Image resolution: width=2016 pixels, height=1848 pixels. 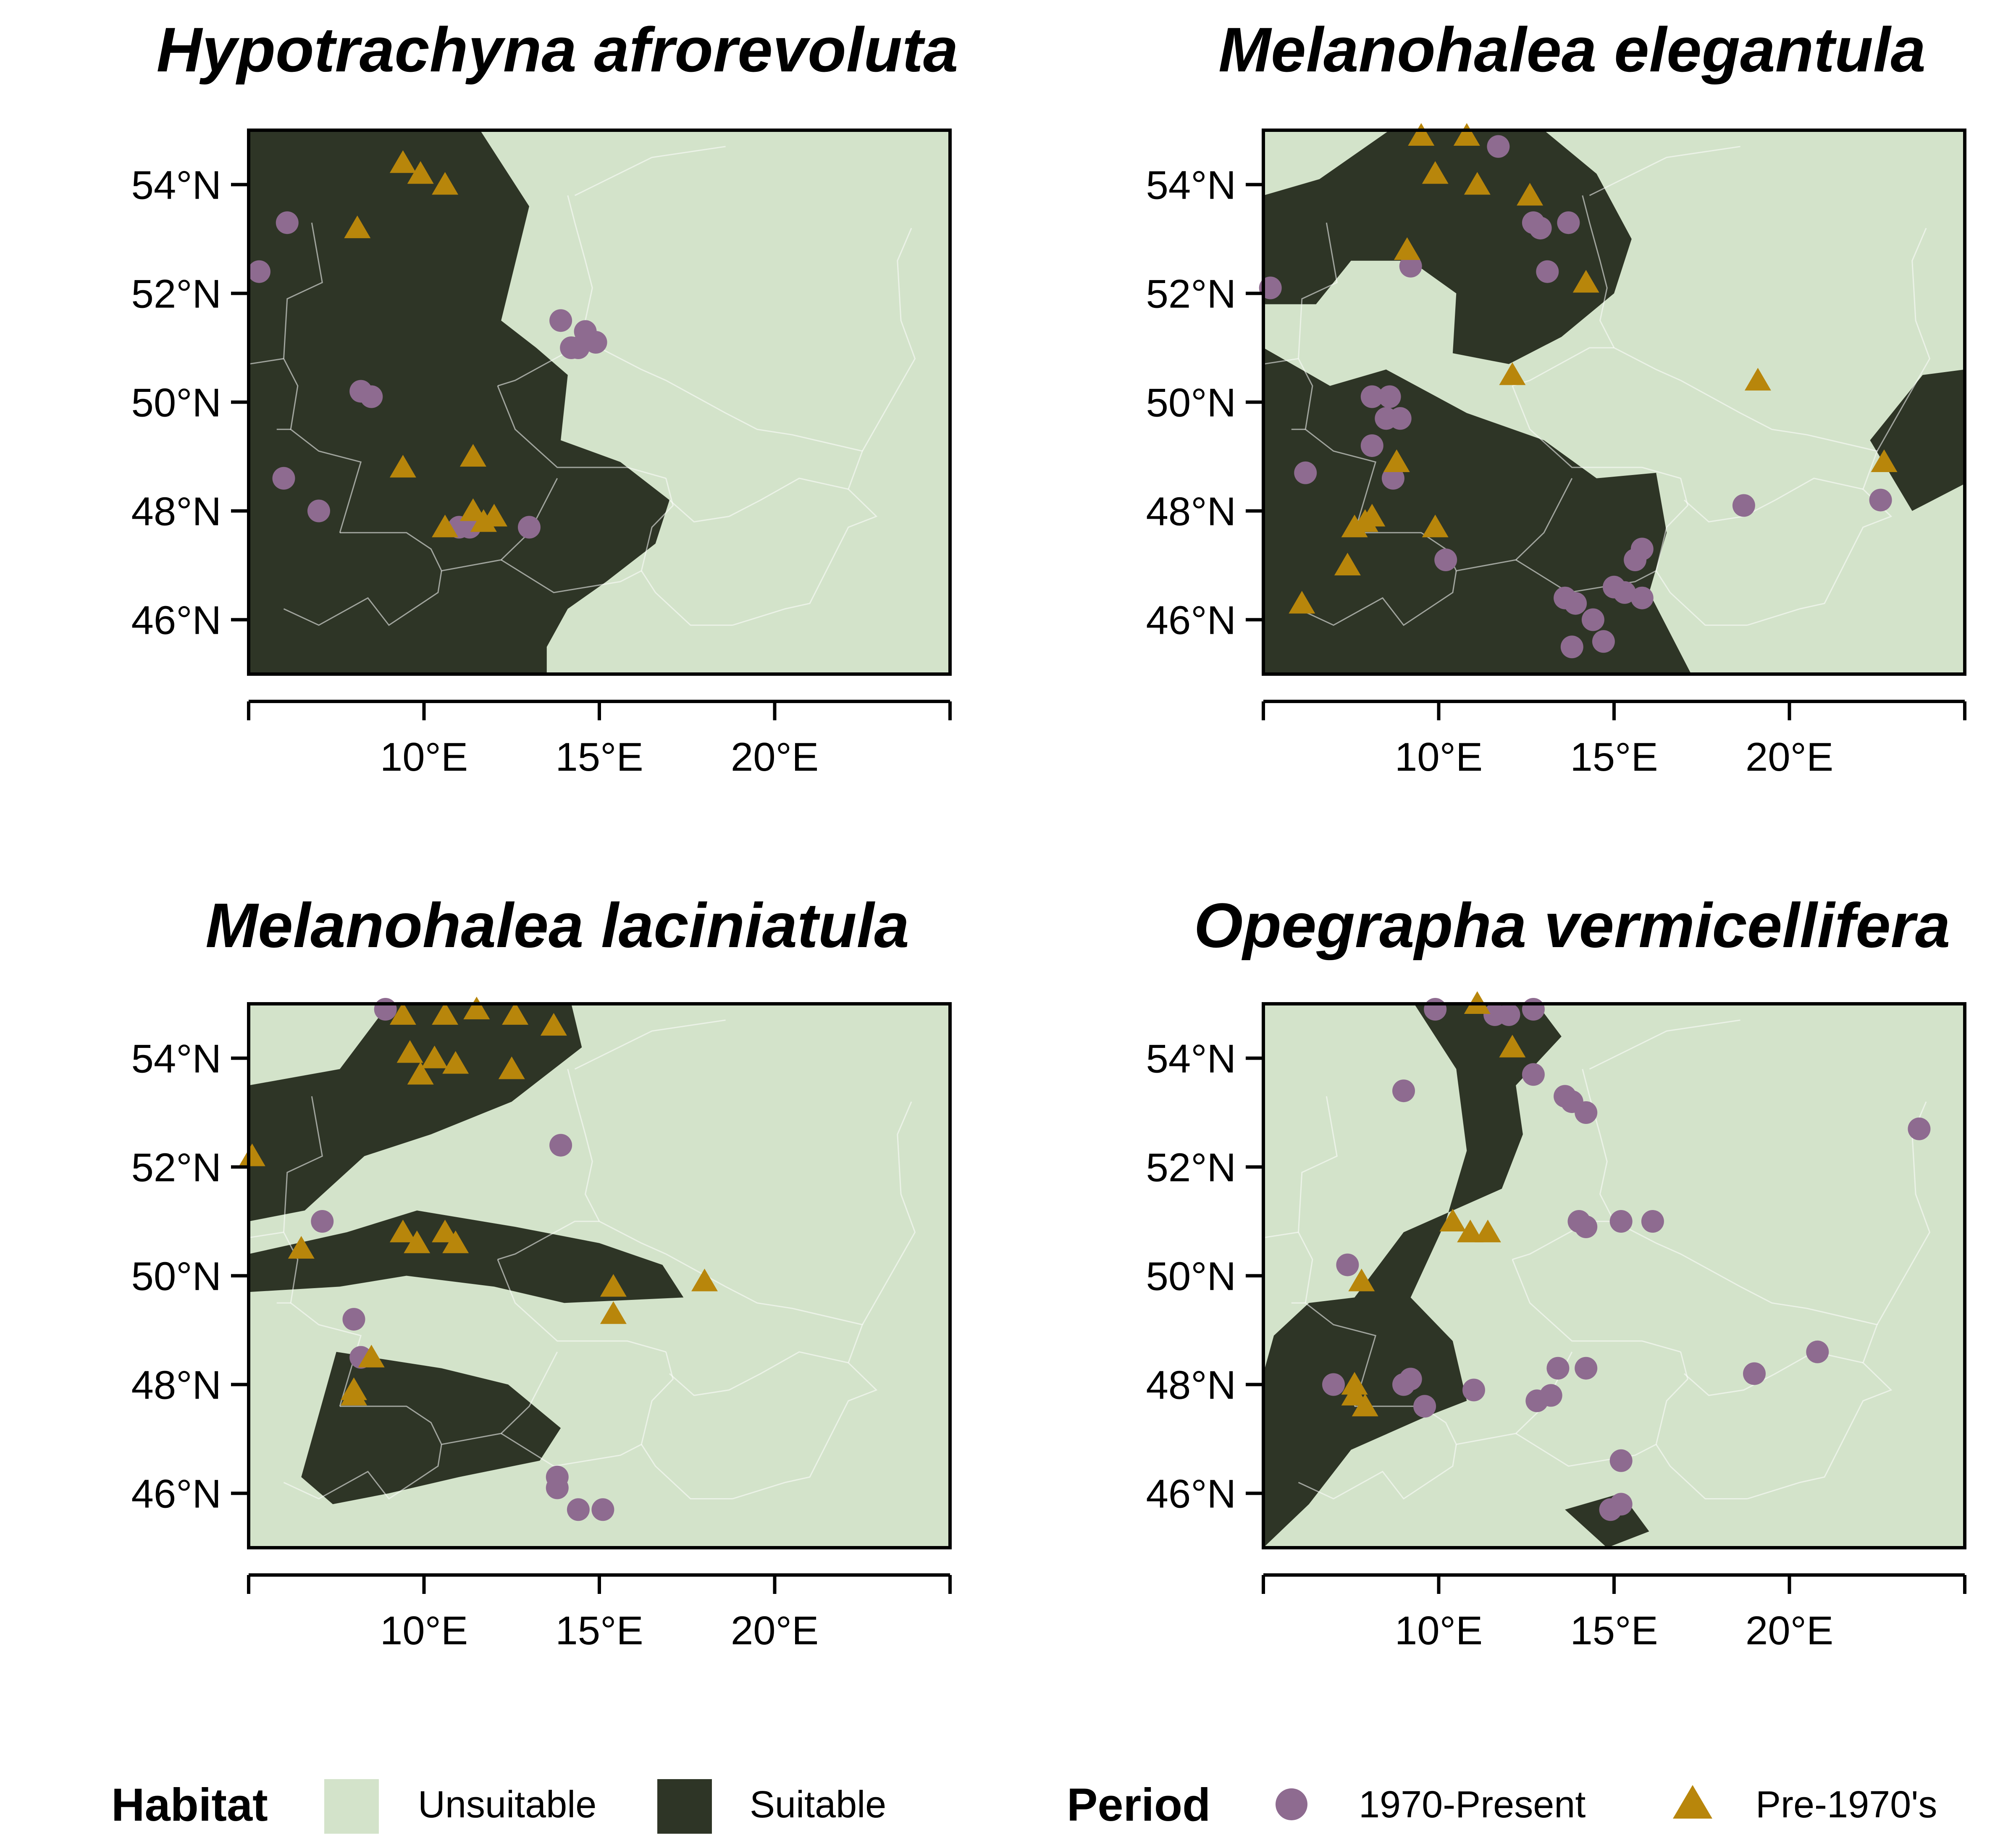 I want to click on legend-habitat-title: Habitat, so click(x=189, y=1805).